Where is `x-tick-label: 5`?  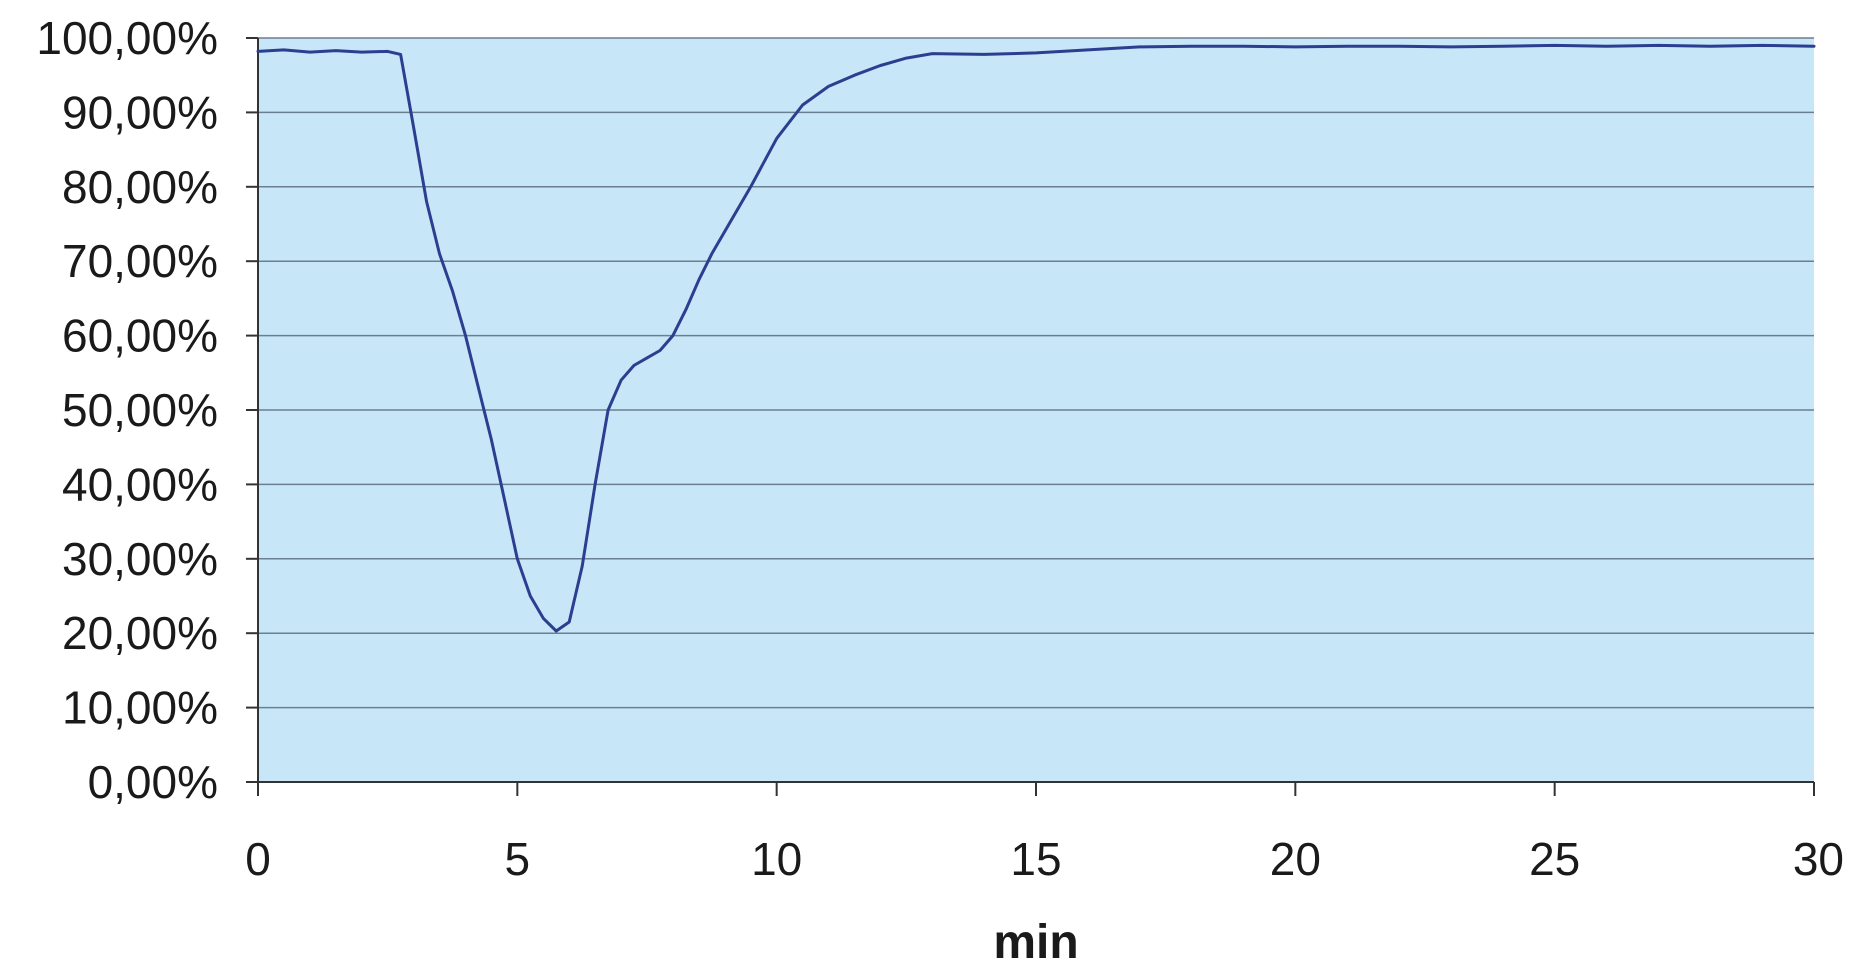
x-tick-label: 5 is located at coordinates (518, 859).